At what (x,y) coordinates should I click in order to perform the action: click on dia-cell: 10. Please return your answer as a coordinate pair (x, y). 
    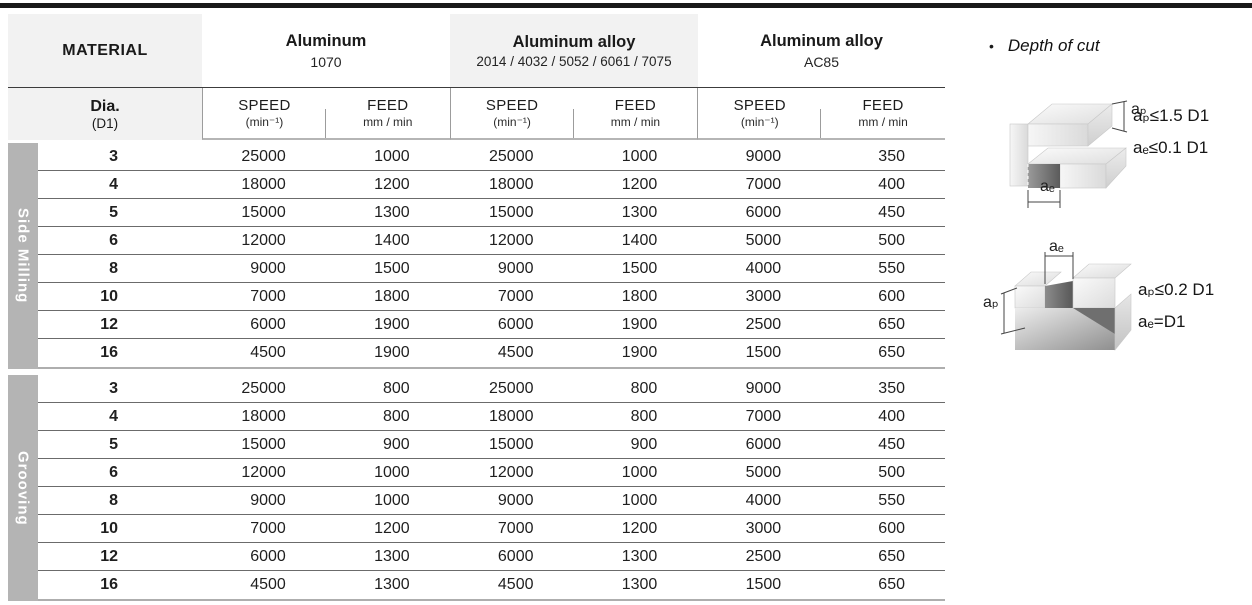
    Looking at the image, I should click on (109, 528).